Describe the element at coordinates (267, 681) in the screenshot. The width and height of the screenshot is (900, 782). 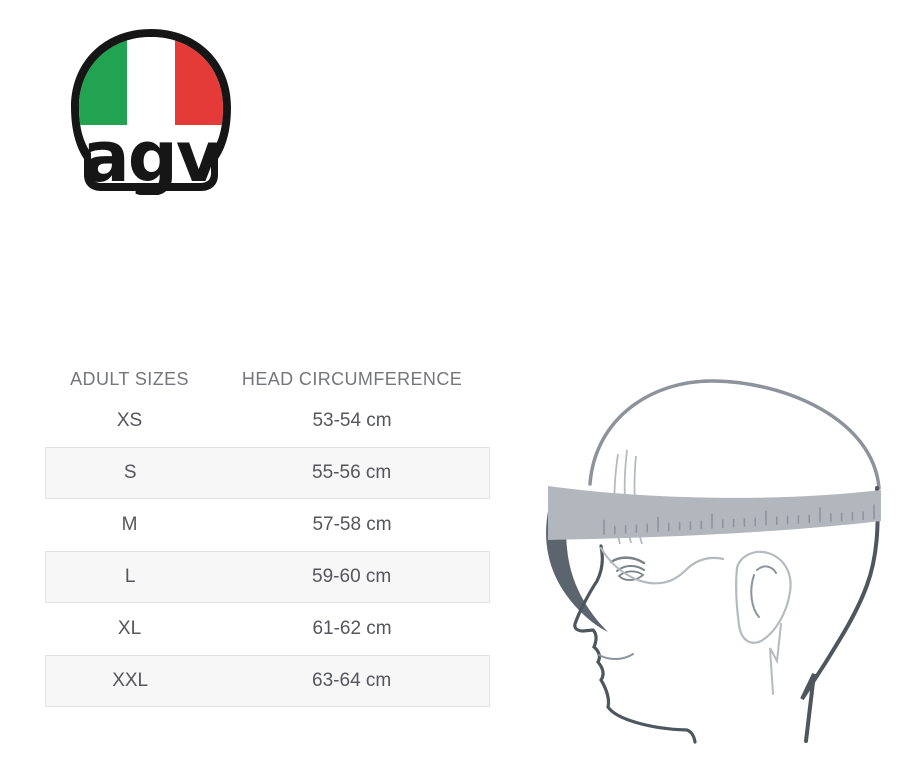
I see `size-row-xxl: XXL 63-64 cm` at that location.